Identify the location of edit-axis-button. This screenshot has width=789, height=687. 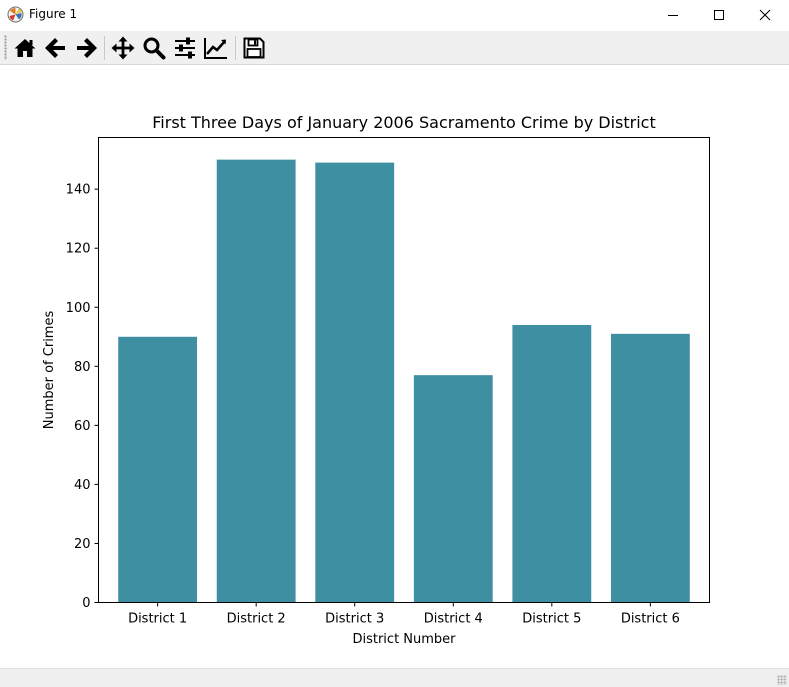
(216, 48).